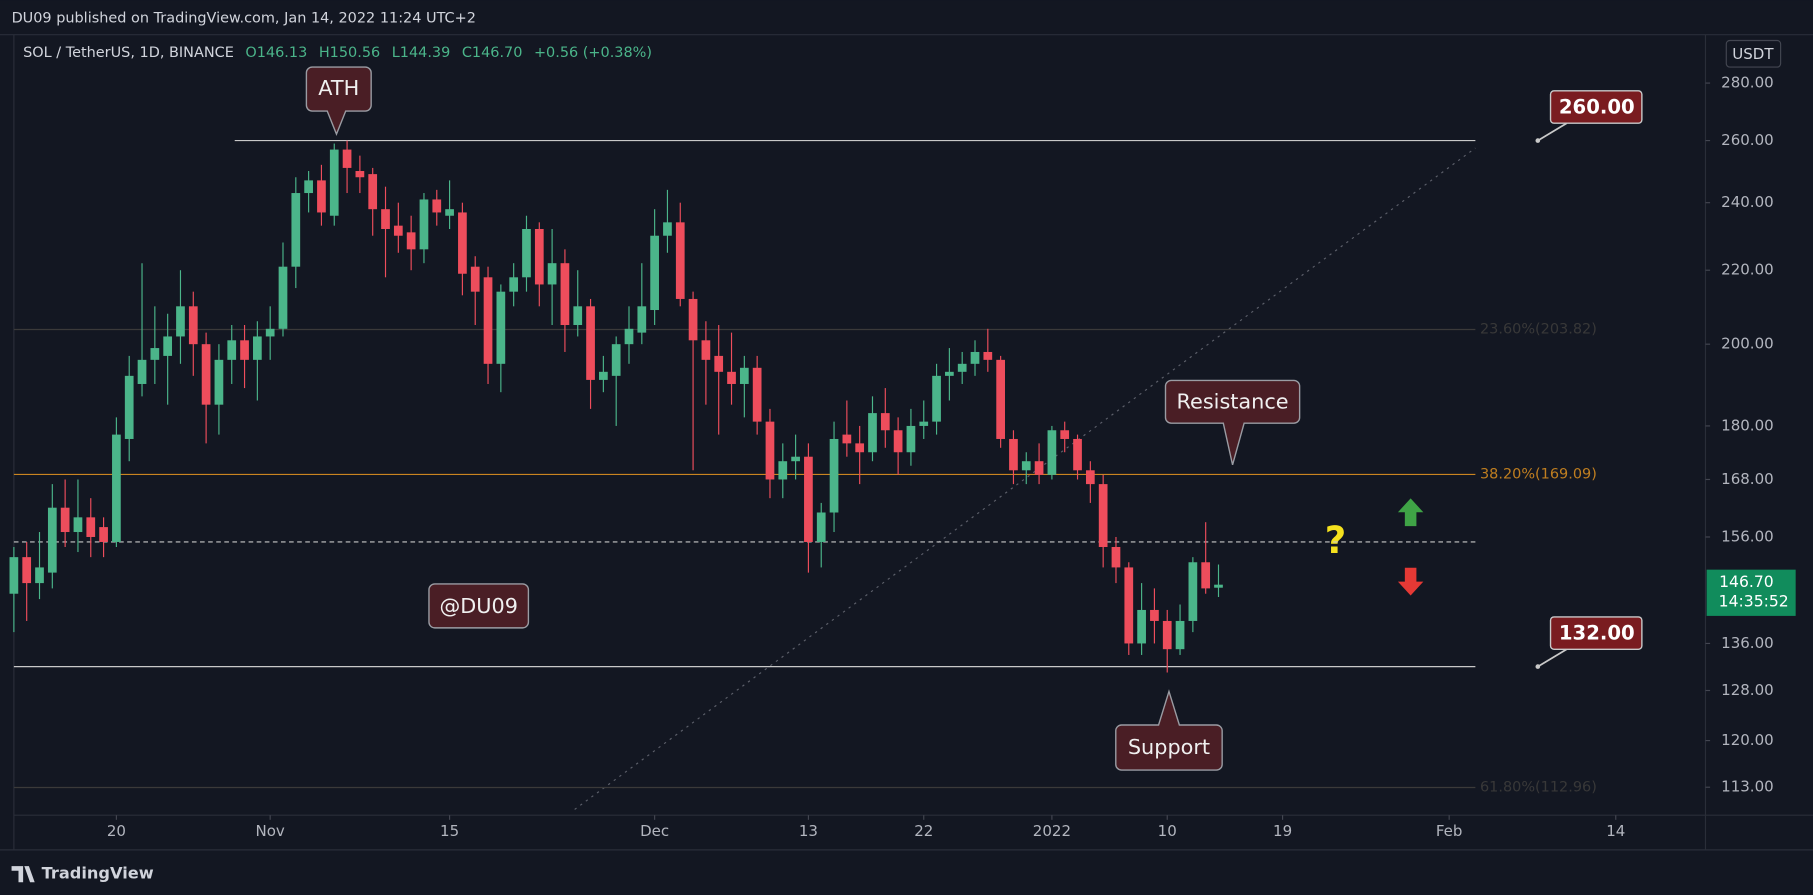  Describe the element at coordinates (1052, 831) in the screenshot. I see `x-tick-label: 2022` at that location.